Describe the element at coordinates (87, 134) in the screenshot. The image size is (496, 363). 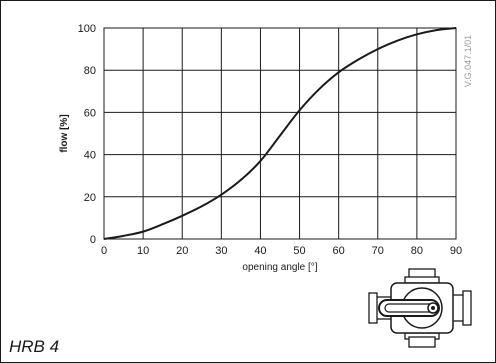
I see `y-axis-ticks: 0 20 40 60 80 100` at that location.